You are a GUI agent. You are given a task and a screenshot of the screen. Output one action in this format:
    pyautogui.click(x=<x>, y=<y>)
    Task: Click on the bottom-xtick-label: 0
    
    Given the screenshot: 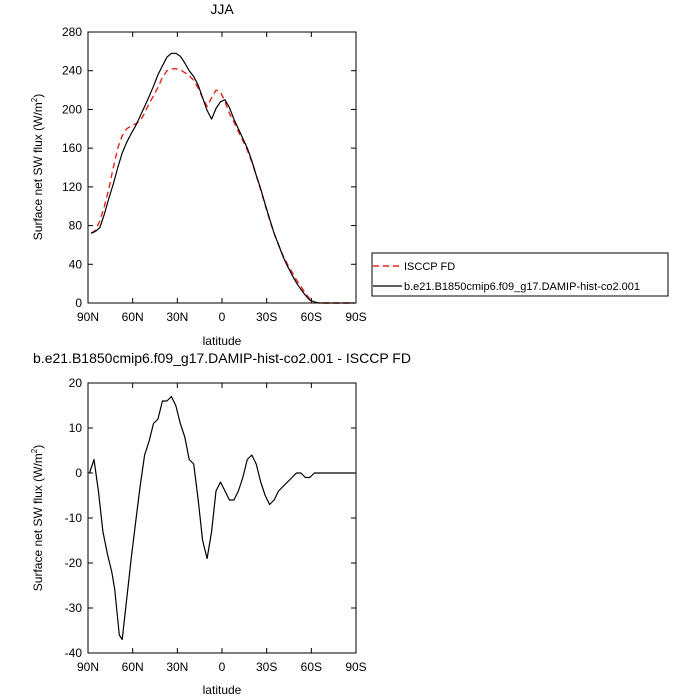 What is the action you would take?
    pyautogui.click(x=222, y=667)
    